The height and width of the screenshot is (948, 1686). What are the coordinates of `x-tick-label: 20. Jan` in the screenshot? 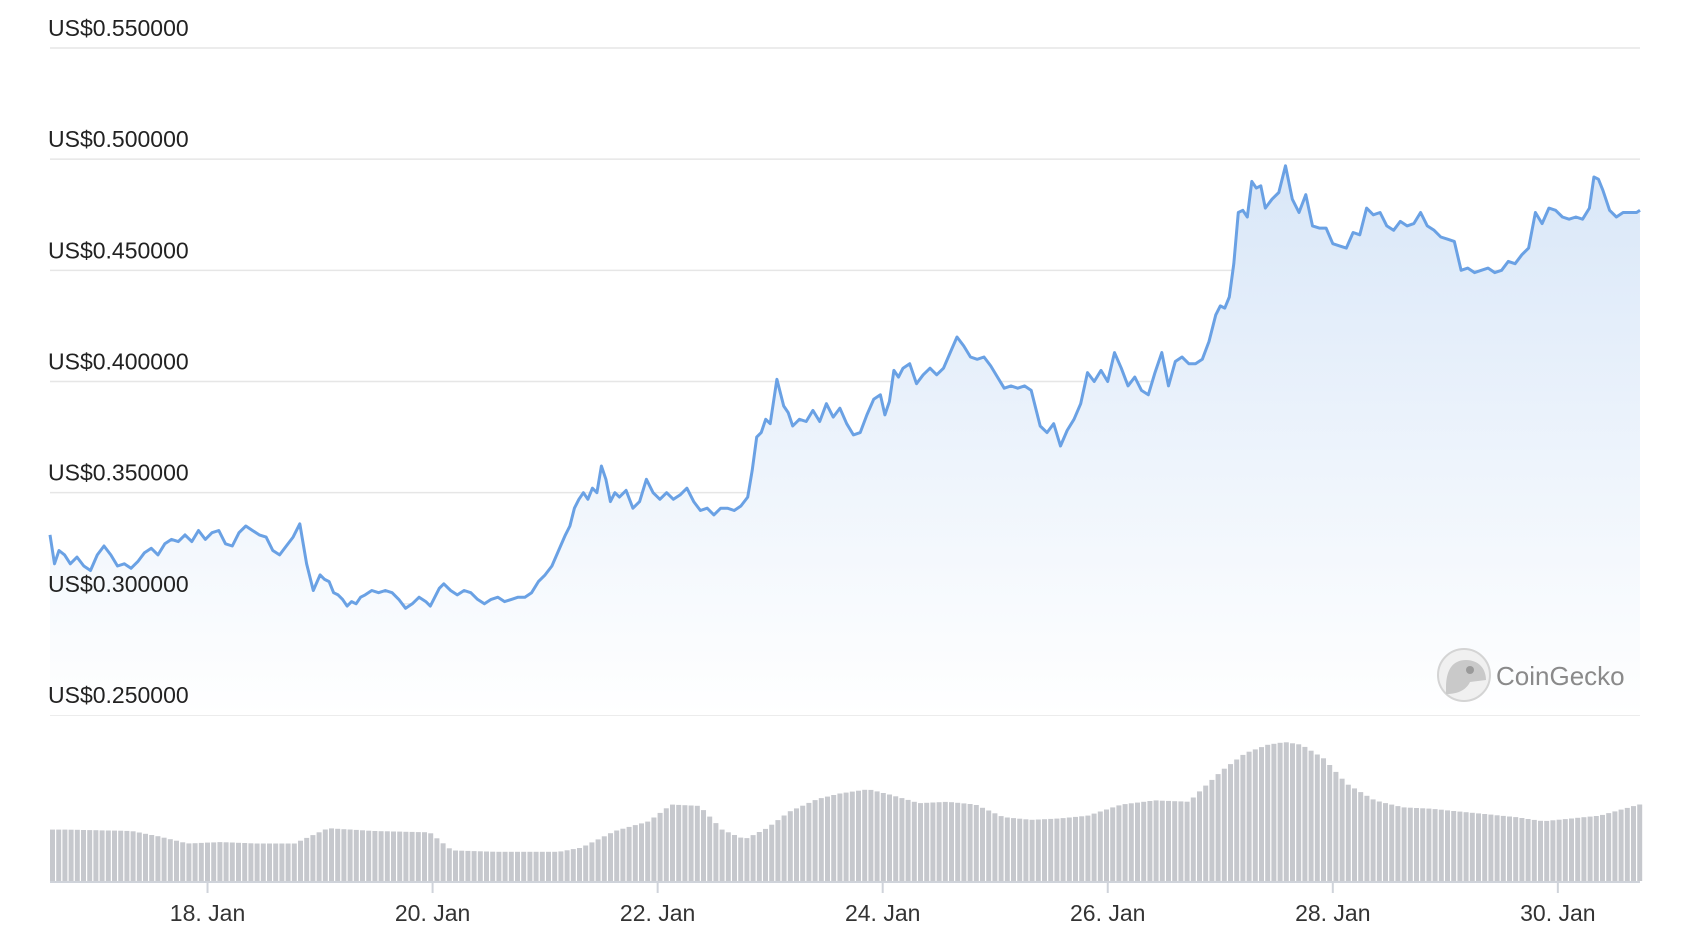 It's located at (432, 913).